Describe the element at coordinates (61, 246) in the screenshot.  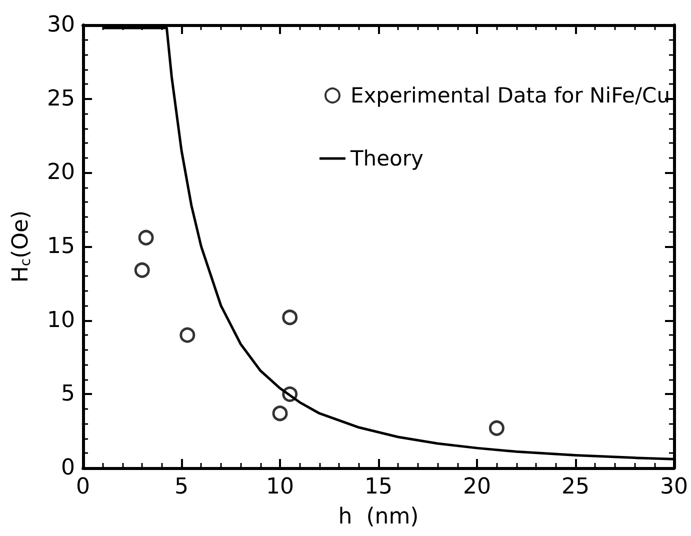
I see `y-tick-label: 15` at that location.